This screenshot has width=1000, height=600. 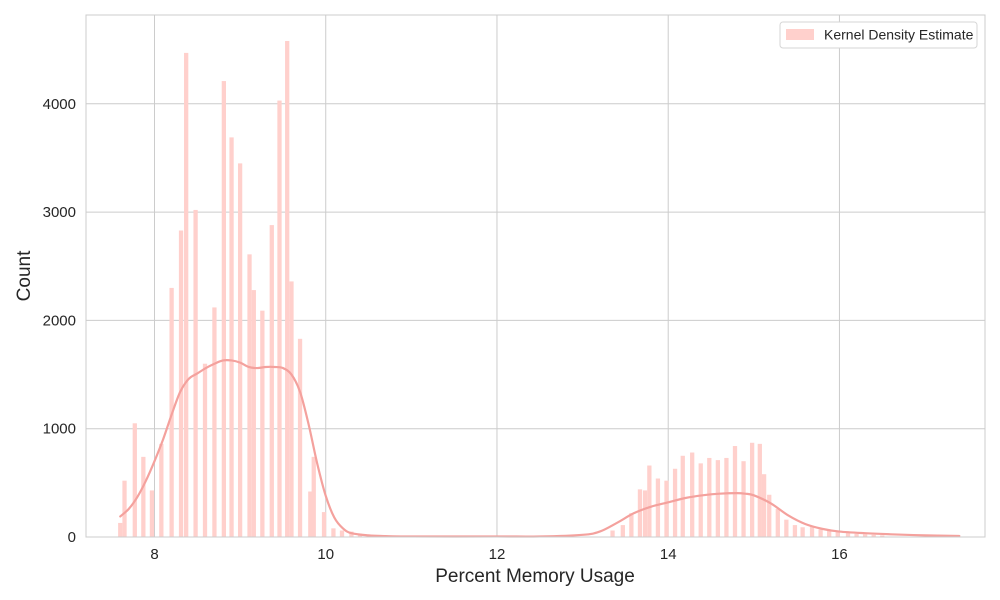 What do you see at coordinates (668, 554) in the screenshot?
I see `x-tick-label: 14` at bounding box center [668, 554].